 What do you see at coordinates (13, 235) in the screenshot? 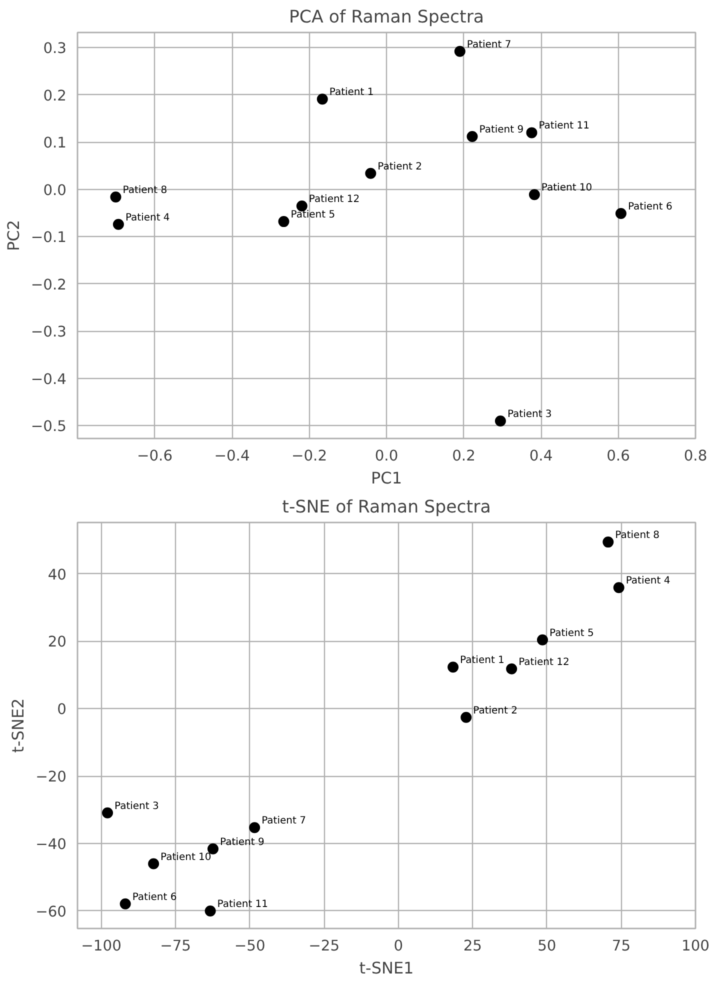
I see `y-axis-title: PC2` at bounding box center [13, 235].